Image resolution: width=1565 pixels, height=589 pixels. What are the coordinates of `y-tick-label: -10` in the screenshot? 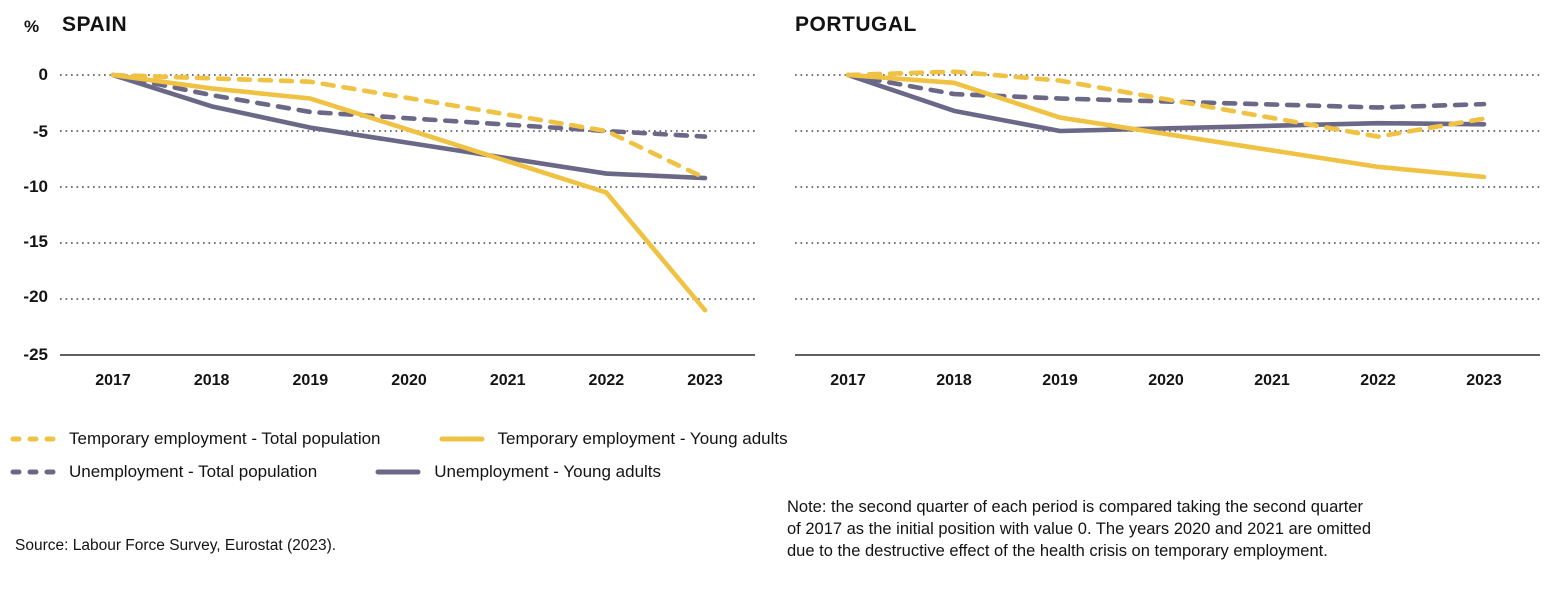 It's located at (35, 186).